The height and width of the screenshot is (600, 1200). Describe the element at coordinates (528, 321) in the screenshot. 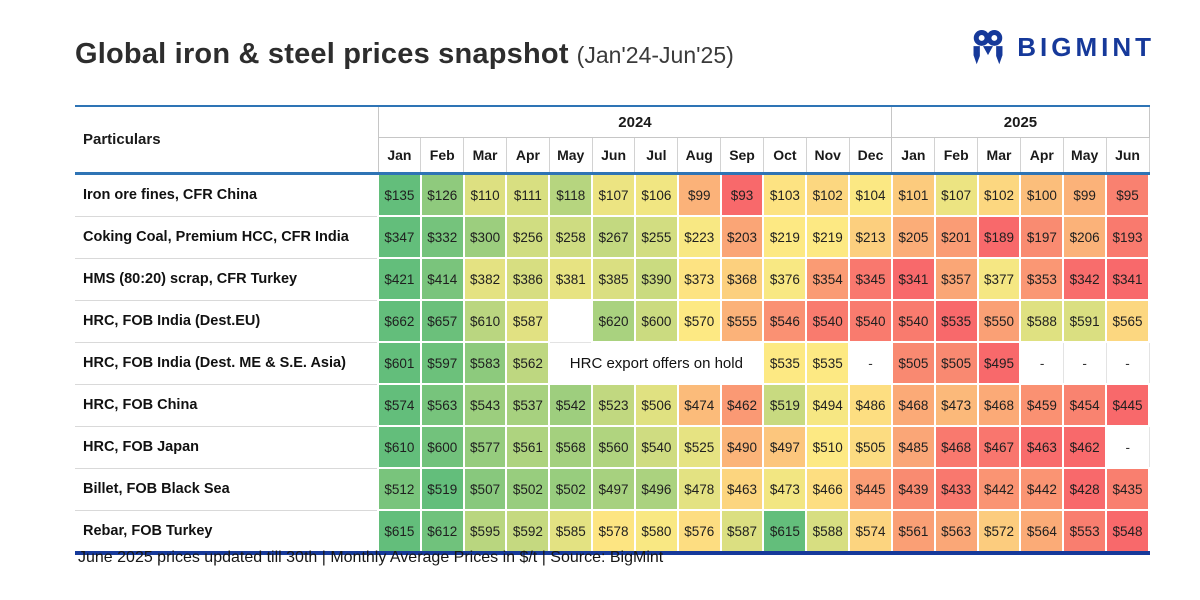

I see `price-cell: $587` at that location.